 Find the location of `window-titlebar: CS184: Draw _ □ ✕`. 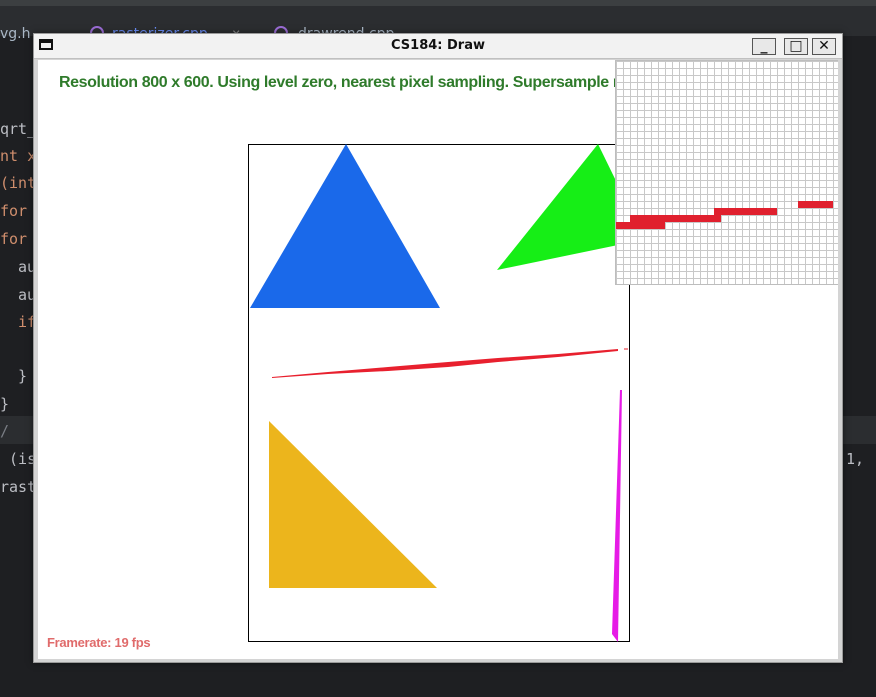

window-titlebar: CS184: Draw _ □ ✕ is located at coordinates (438, 46).